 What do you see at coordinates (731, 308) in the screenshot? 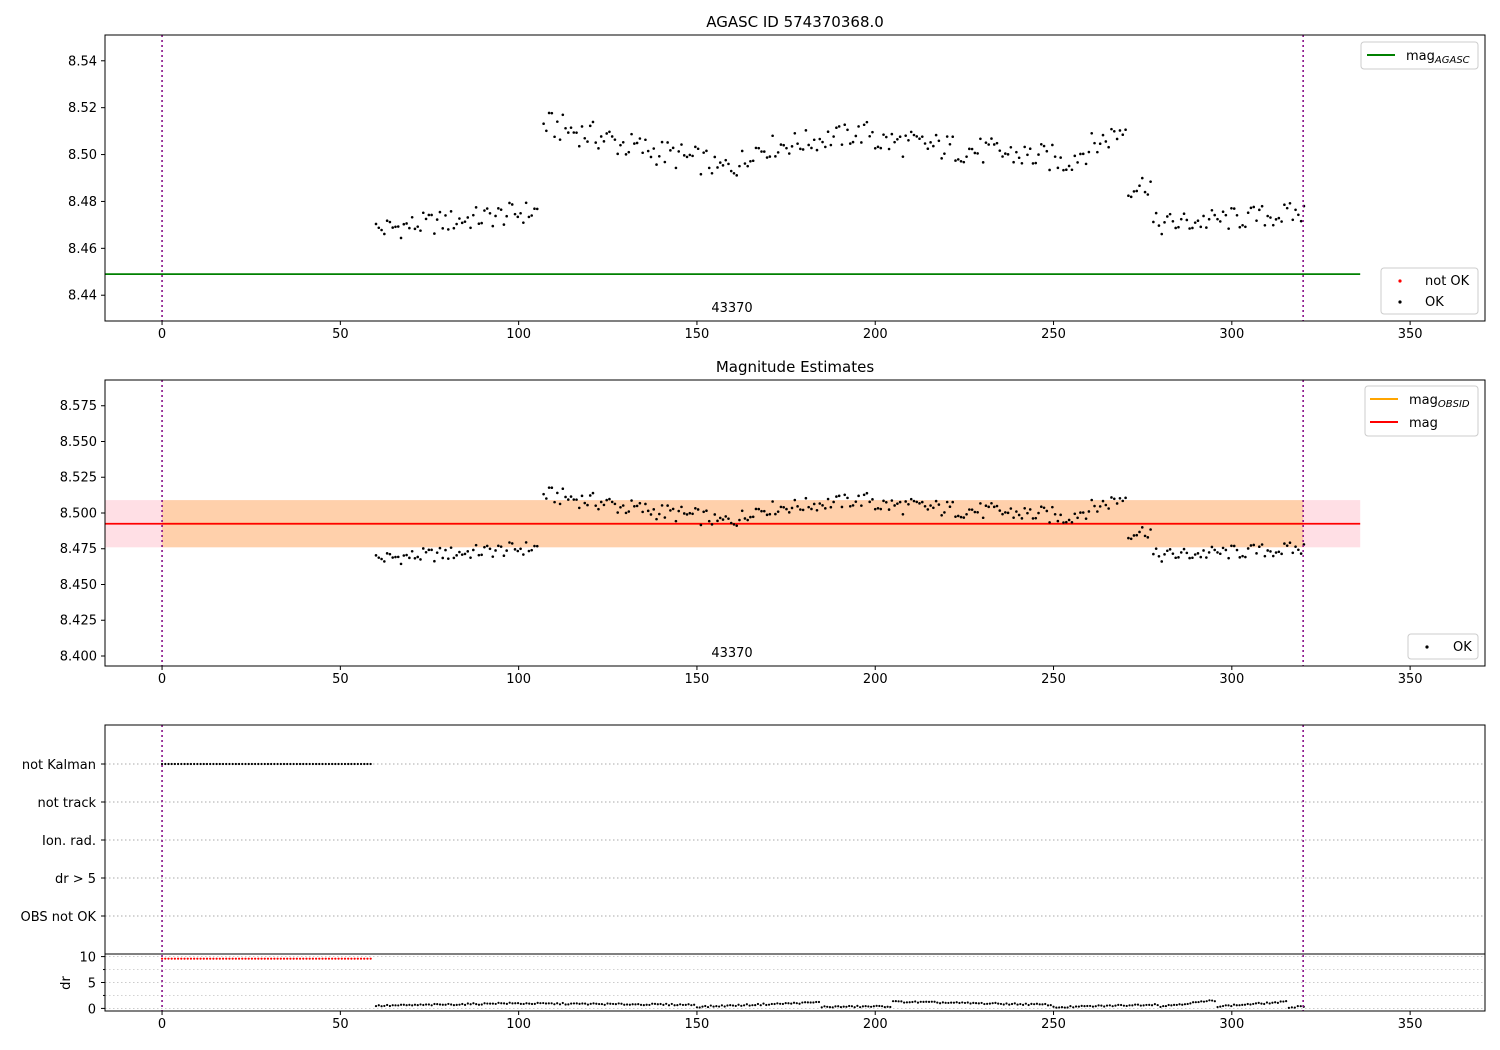
I see `panel1-obsid-label: 43370` at bounding box center [731, 308].